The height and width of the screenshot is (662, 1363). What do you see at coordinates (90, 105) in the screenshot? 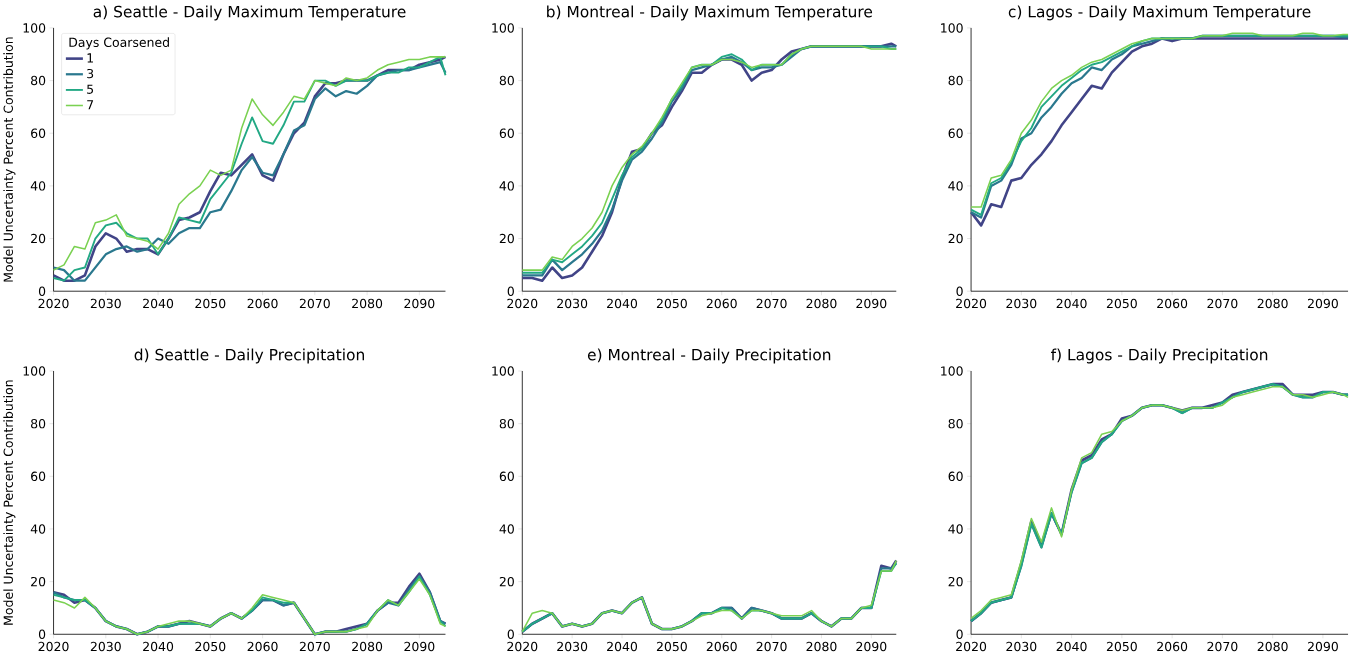
I see `legend-label: 7` at bounding box center [90, 105].